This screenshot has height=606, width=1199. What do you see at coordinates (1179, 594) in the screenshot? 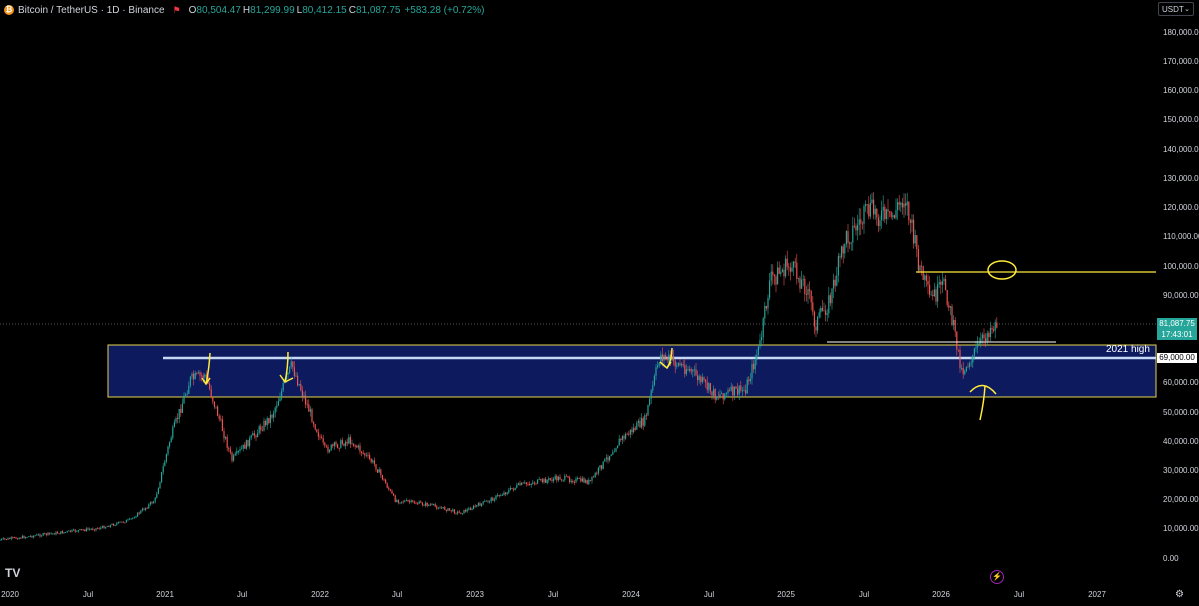
I see `gear-icon: ⚙` at bounding box center [1179, 594].